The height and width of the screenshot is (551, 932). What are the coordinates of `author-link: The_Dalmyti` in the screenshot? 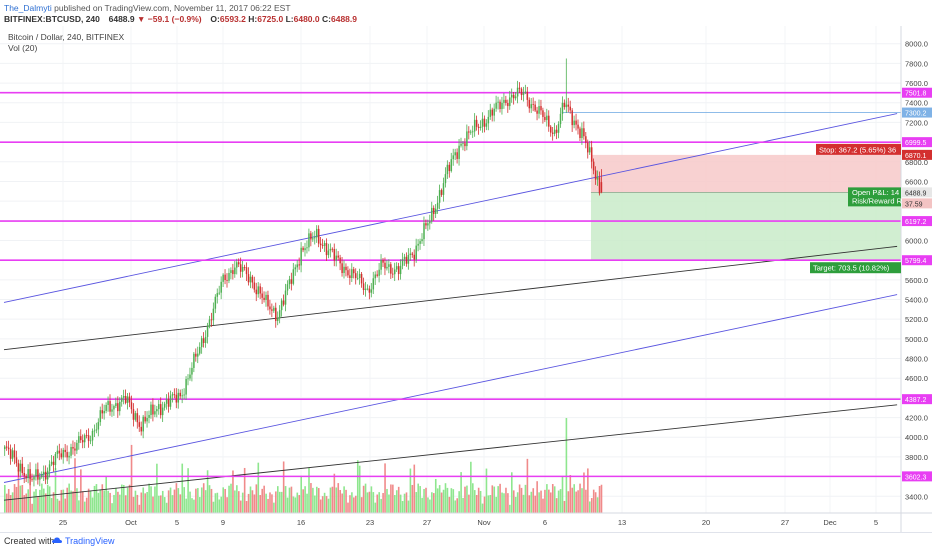 It's located at (28, 8).